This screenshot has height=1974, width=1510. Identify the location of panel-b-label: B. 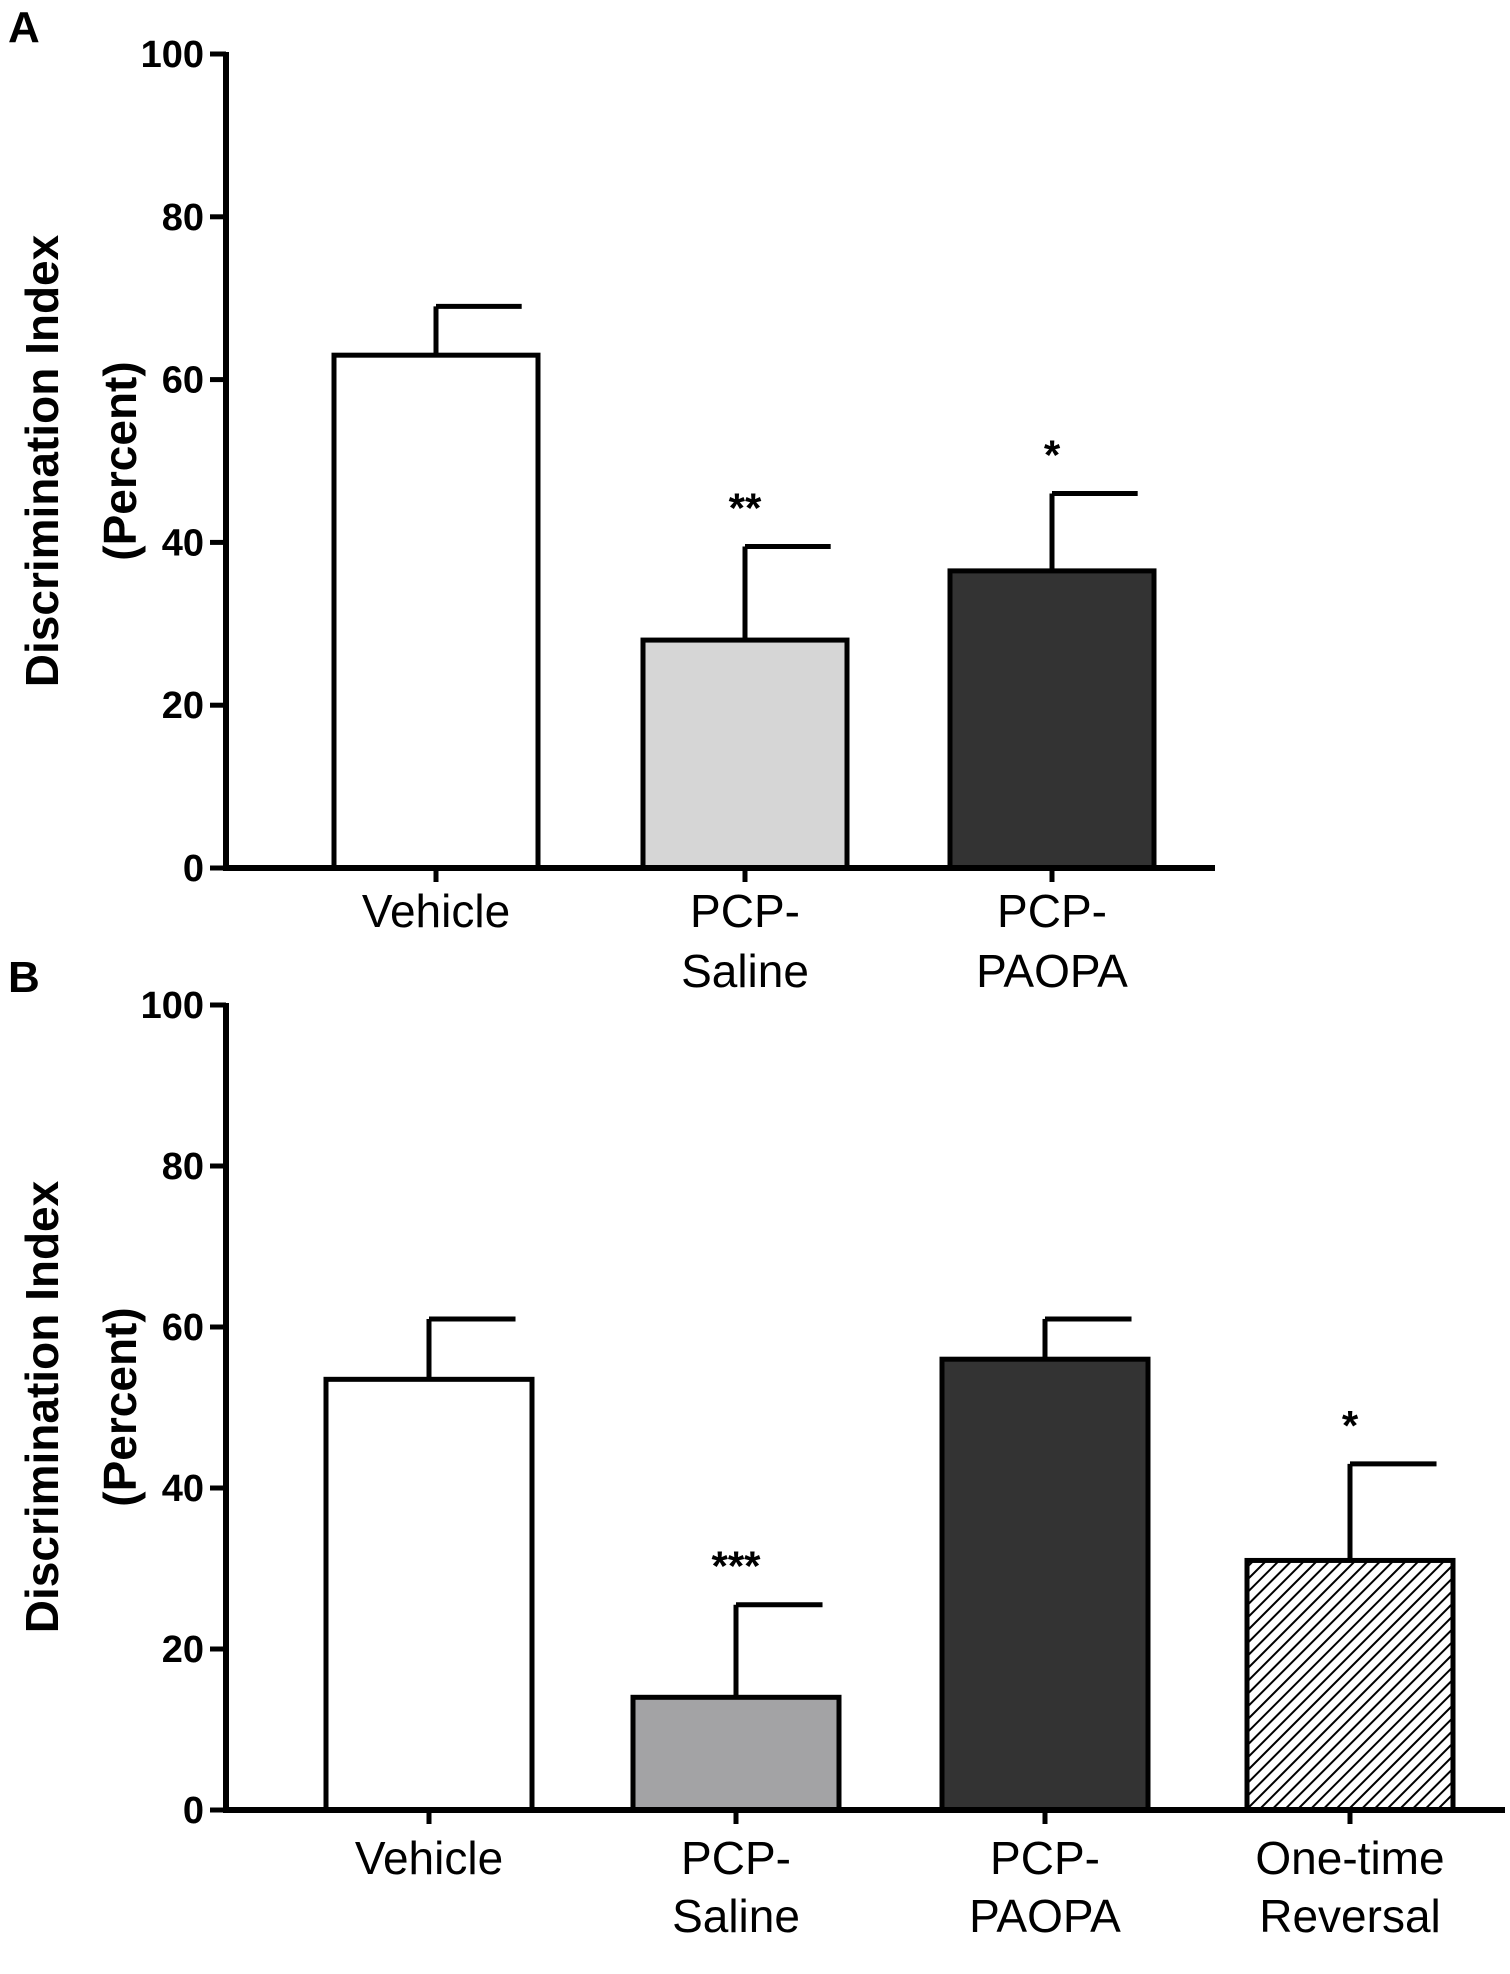
(24, 977).